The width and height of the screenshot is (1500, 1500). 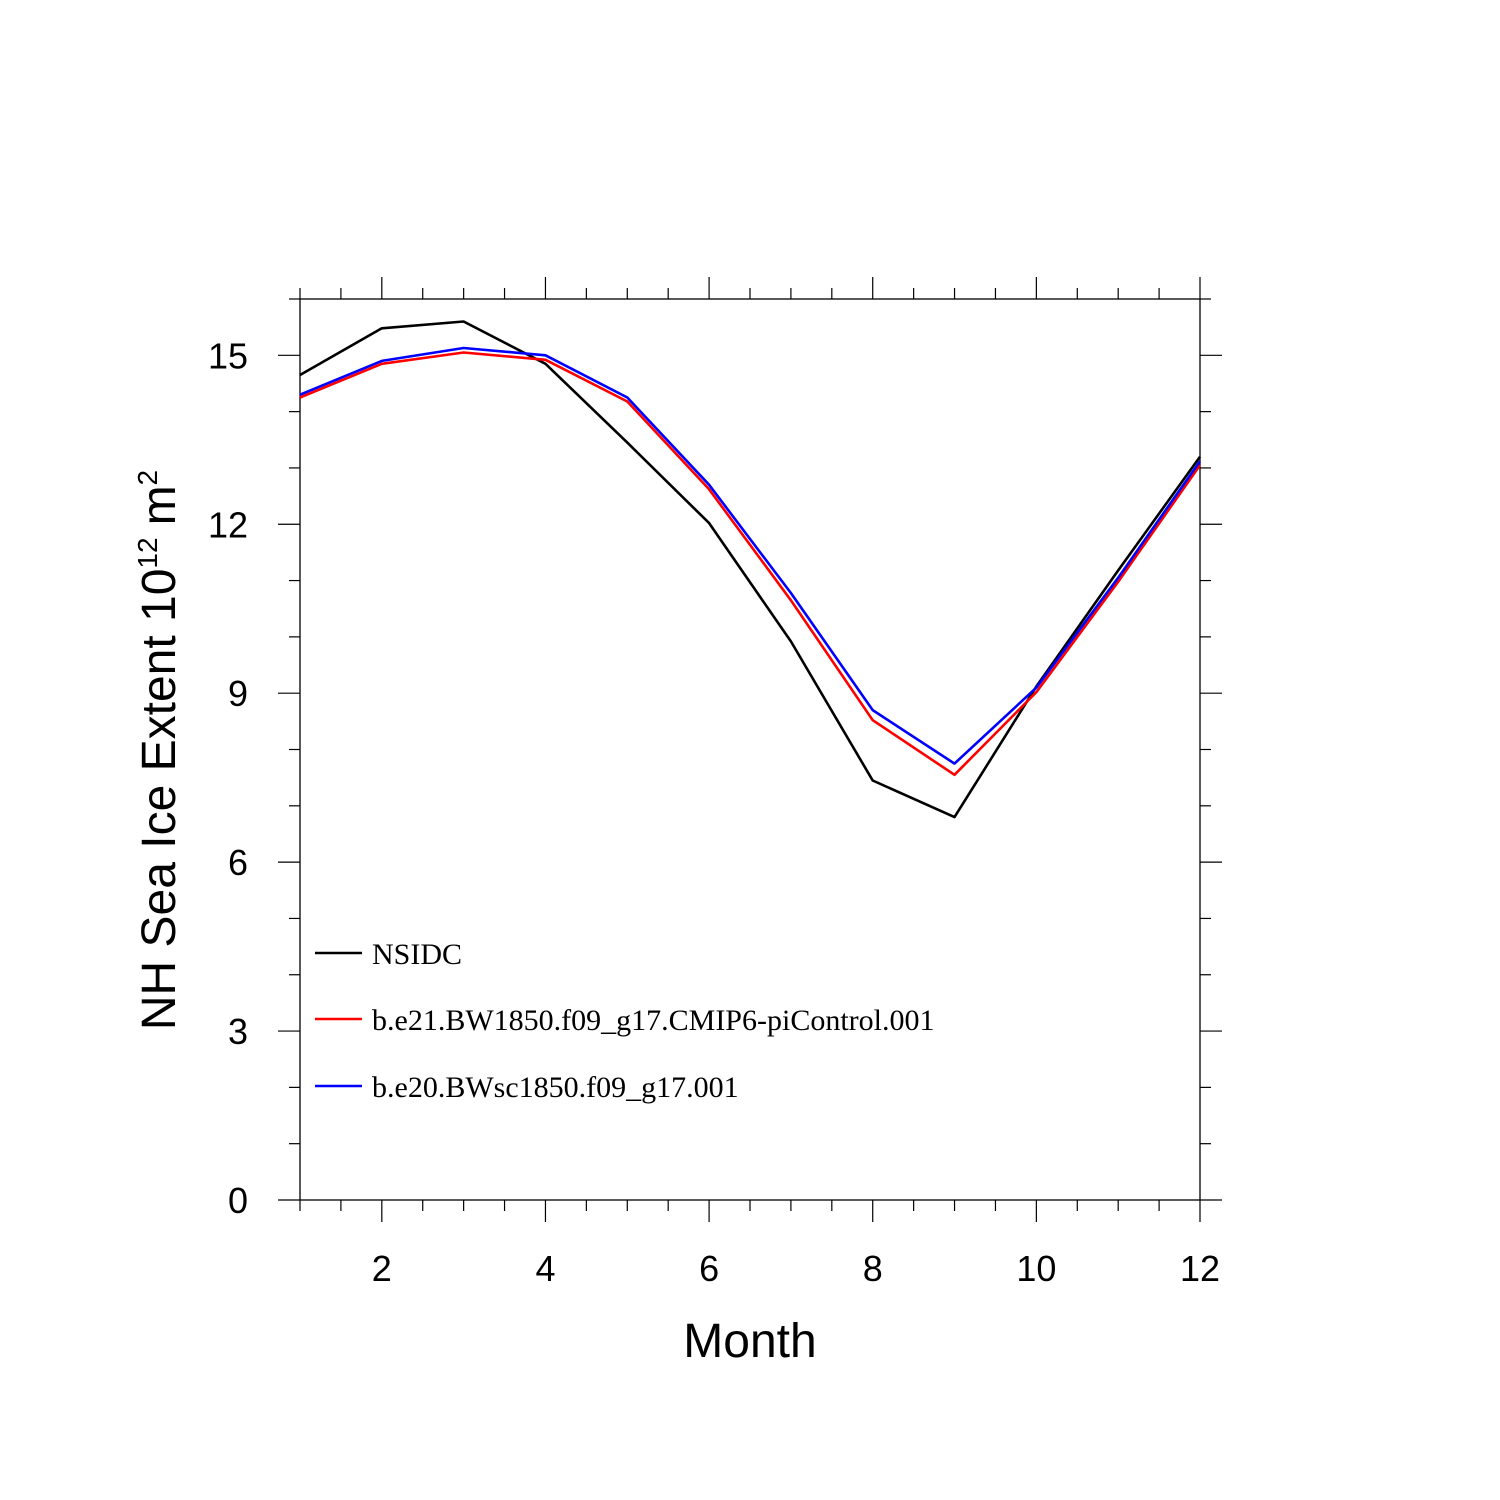 What do you see at coordinates (228, 355) in the screenshot?
I see `y-tick-label: 15` at bounding box center [228, 355].